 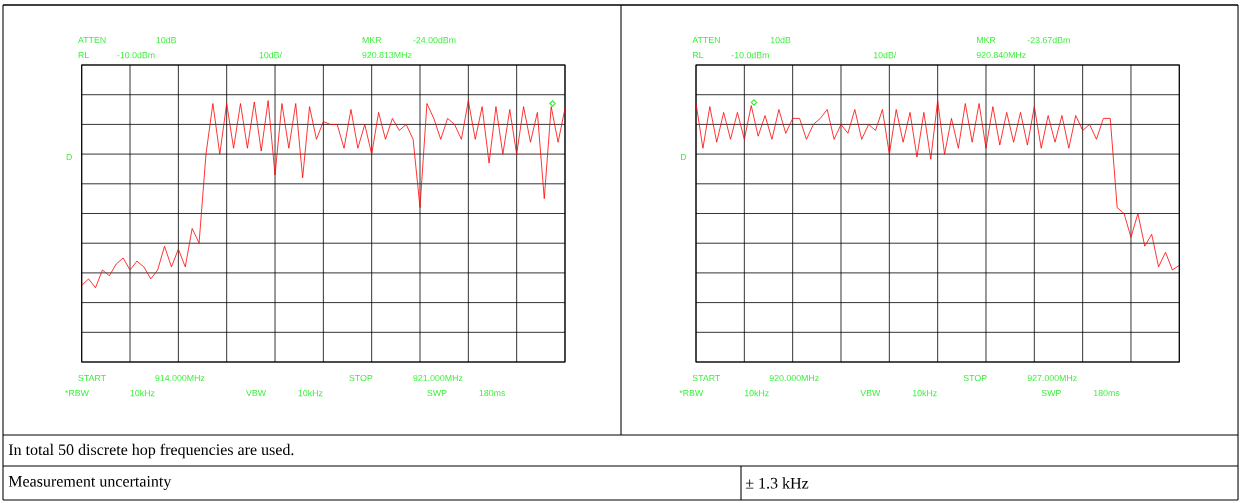 I want to click on text: 927.000MHz, so click(x=1052, y=378).